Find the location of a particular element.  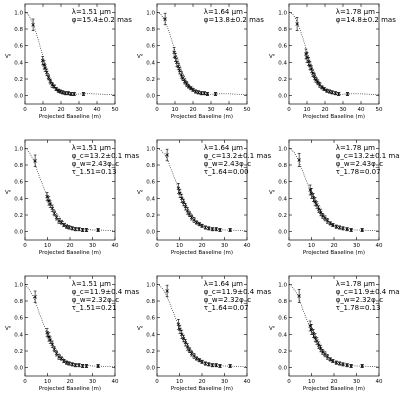

legend-line: τ_1.51=0.21 is located at coordinates (94, 308).